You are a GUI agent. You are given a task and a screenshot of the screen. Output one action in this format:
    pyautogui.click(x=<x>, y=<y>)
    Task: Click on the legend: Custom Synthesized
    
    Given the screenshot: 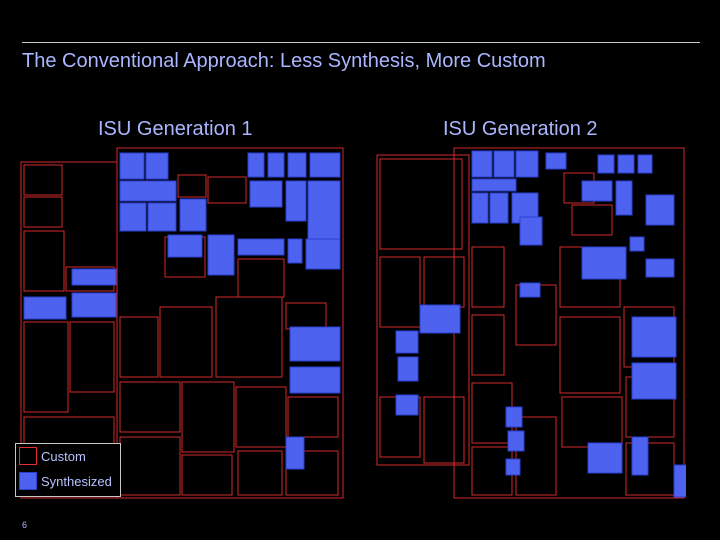 What is the action you would take?
    pyautogui.click(x=68, y=470)
    